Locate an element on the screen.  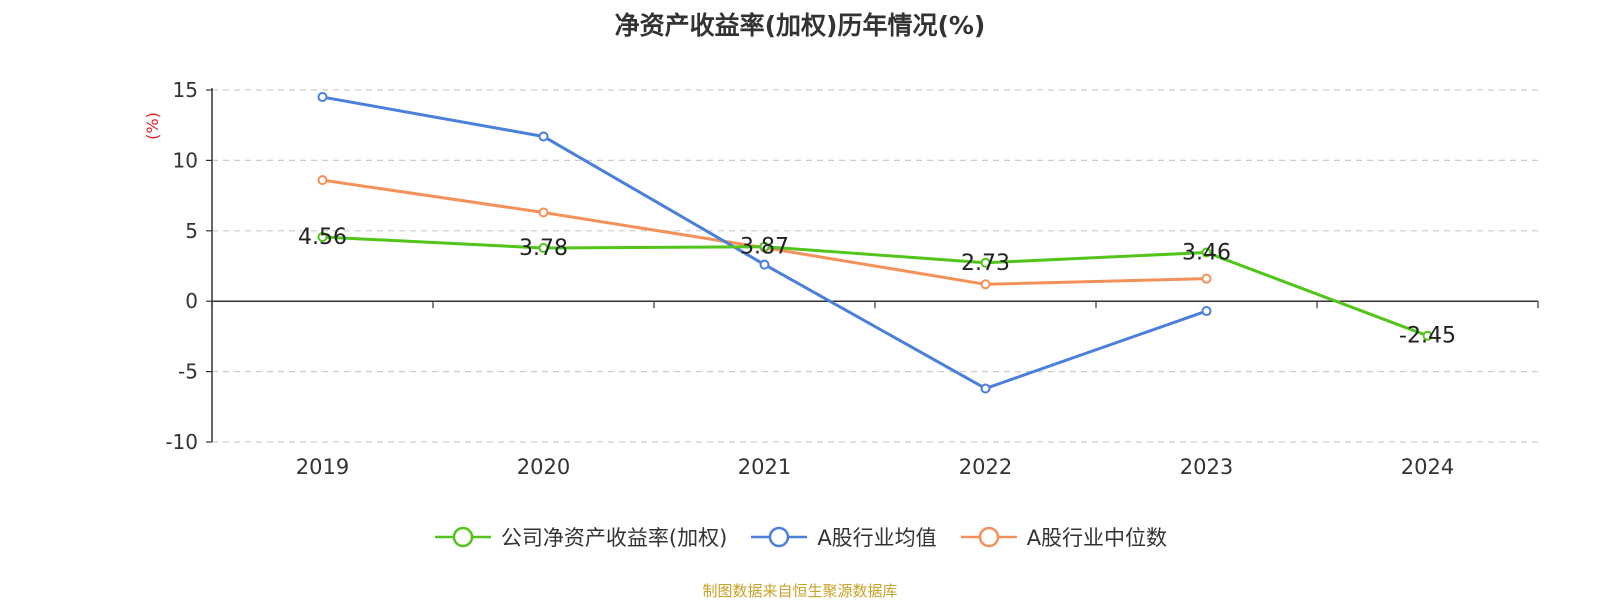
data-label: -2.45 is located at coordinates (1427, 336).